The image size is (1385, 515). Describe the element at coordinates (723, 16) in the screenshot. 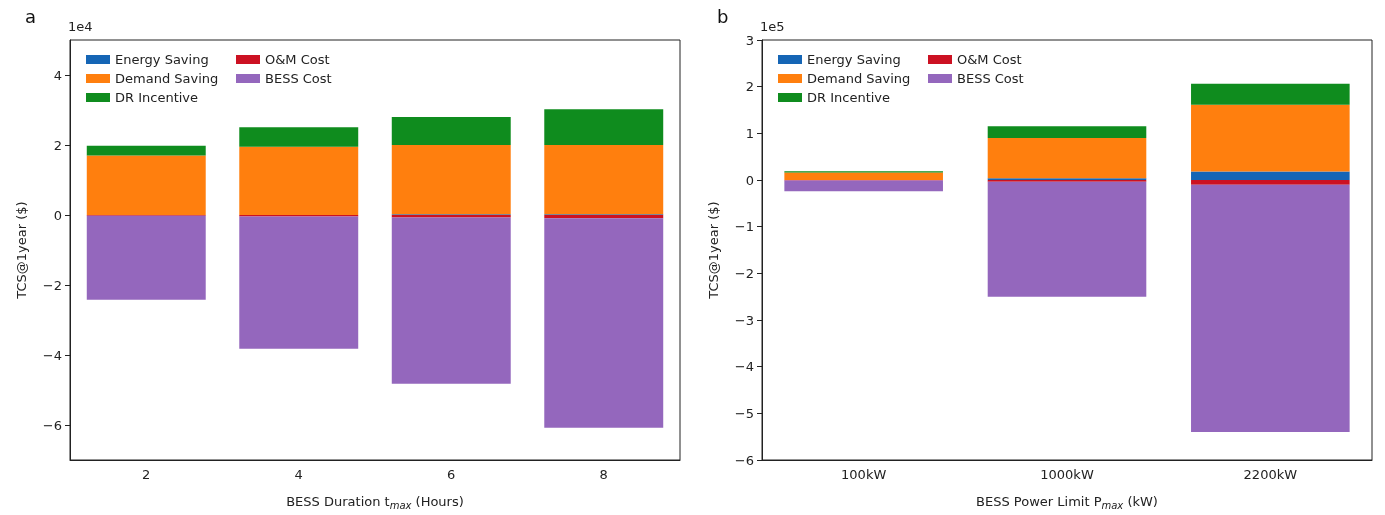

I see `chart-title: b` at that location.